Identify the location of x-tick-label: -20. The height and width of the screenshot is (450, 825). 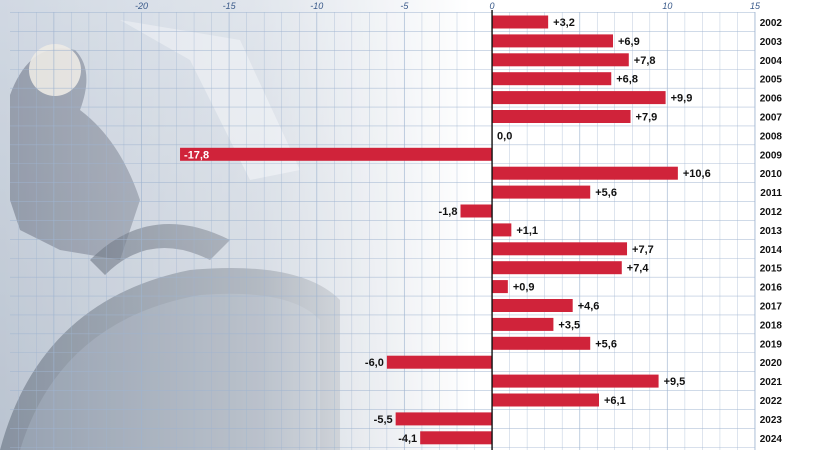
(141, 6).